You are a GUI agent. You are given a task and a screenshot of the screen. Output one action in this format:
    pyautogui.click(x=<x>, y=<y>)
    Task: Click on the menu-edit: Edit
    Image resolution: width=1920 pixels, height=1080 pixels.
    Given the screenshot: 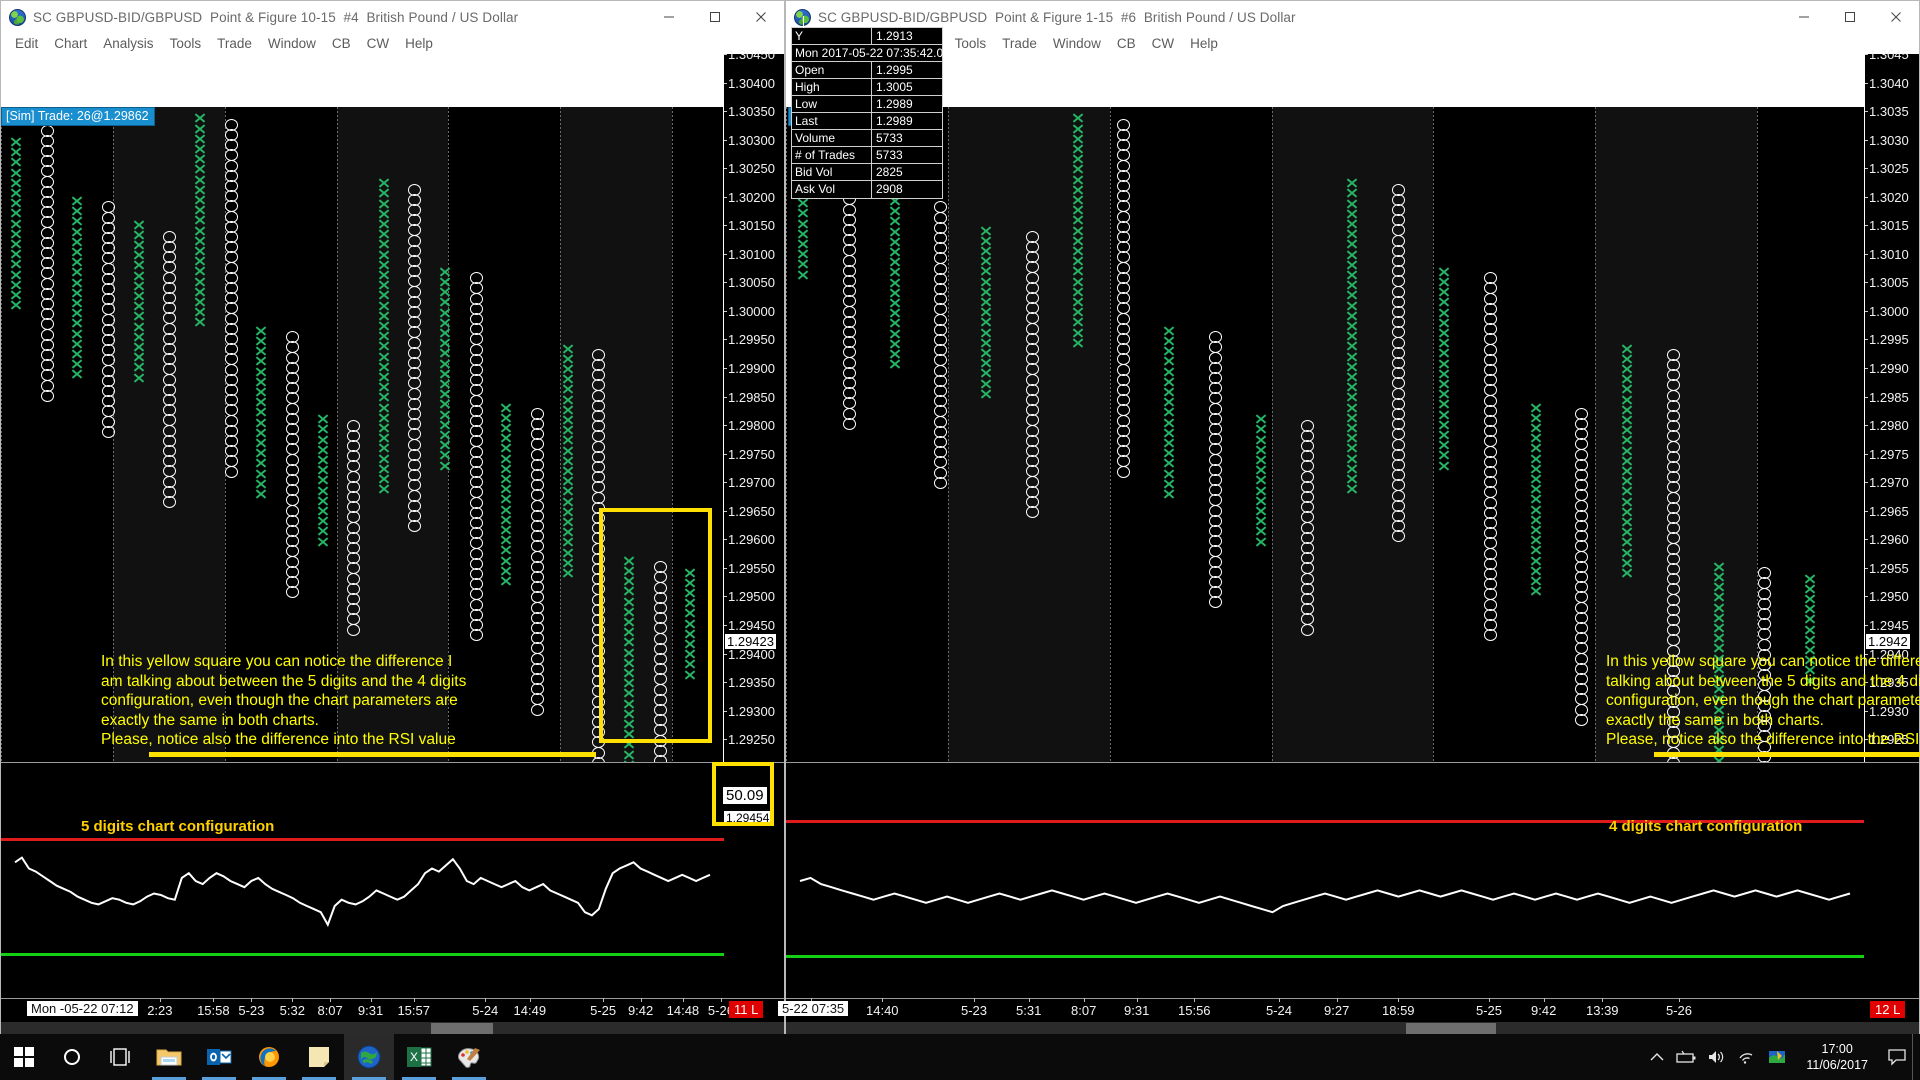 What is the action you would take?
    pyautogui.click(x=27, y=43)
    